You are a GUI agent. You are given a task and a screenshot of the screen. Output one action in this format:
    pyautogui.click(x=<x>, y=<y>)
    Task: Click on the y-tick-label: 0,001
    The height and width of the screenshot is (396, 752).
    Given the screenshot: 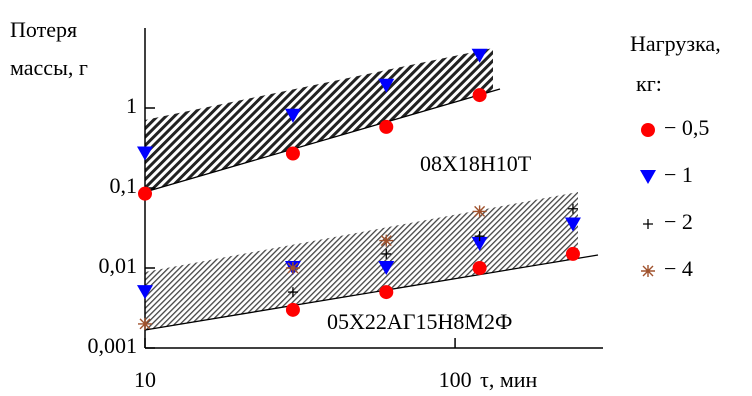 What is the action you would take?
    pyautogui.click(x=113, y=345)
    